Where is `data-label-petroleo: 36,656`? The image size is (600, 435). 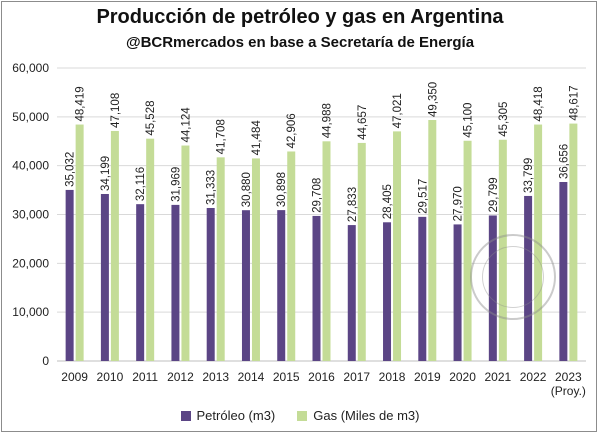
data-label-petroleo: 36,656 is located at coordinates (564, 161).